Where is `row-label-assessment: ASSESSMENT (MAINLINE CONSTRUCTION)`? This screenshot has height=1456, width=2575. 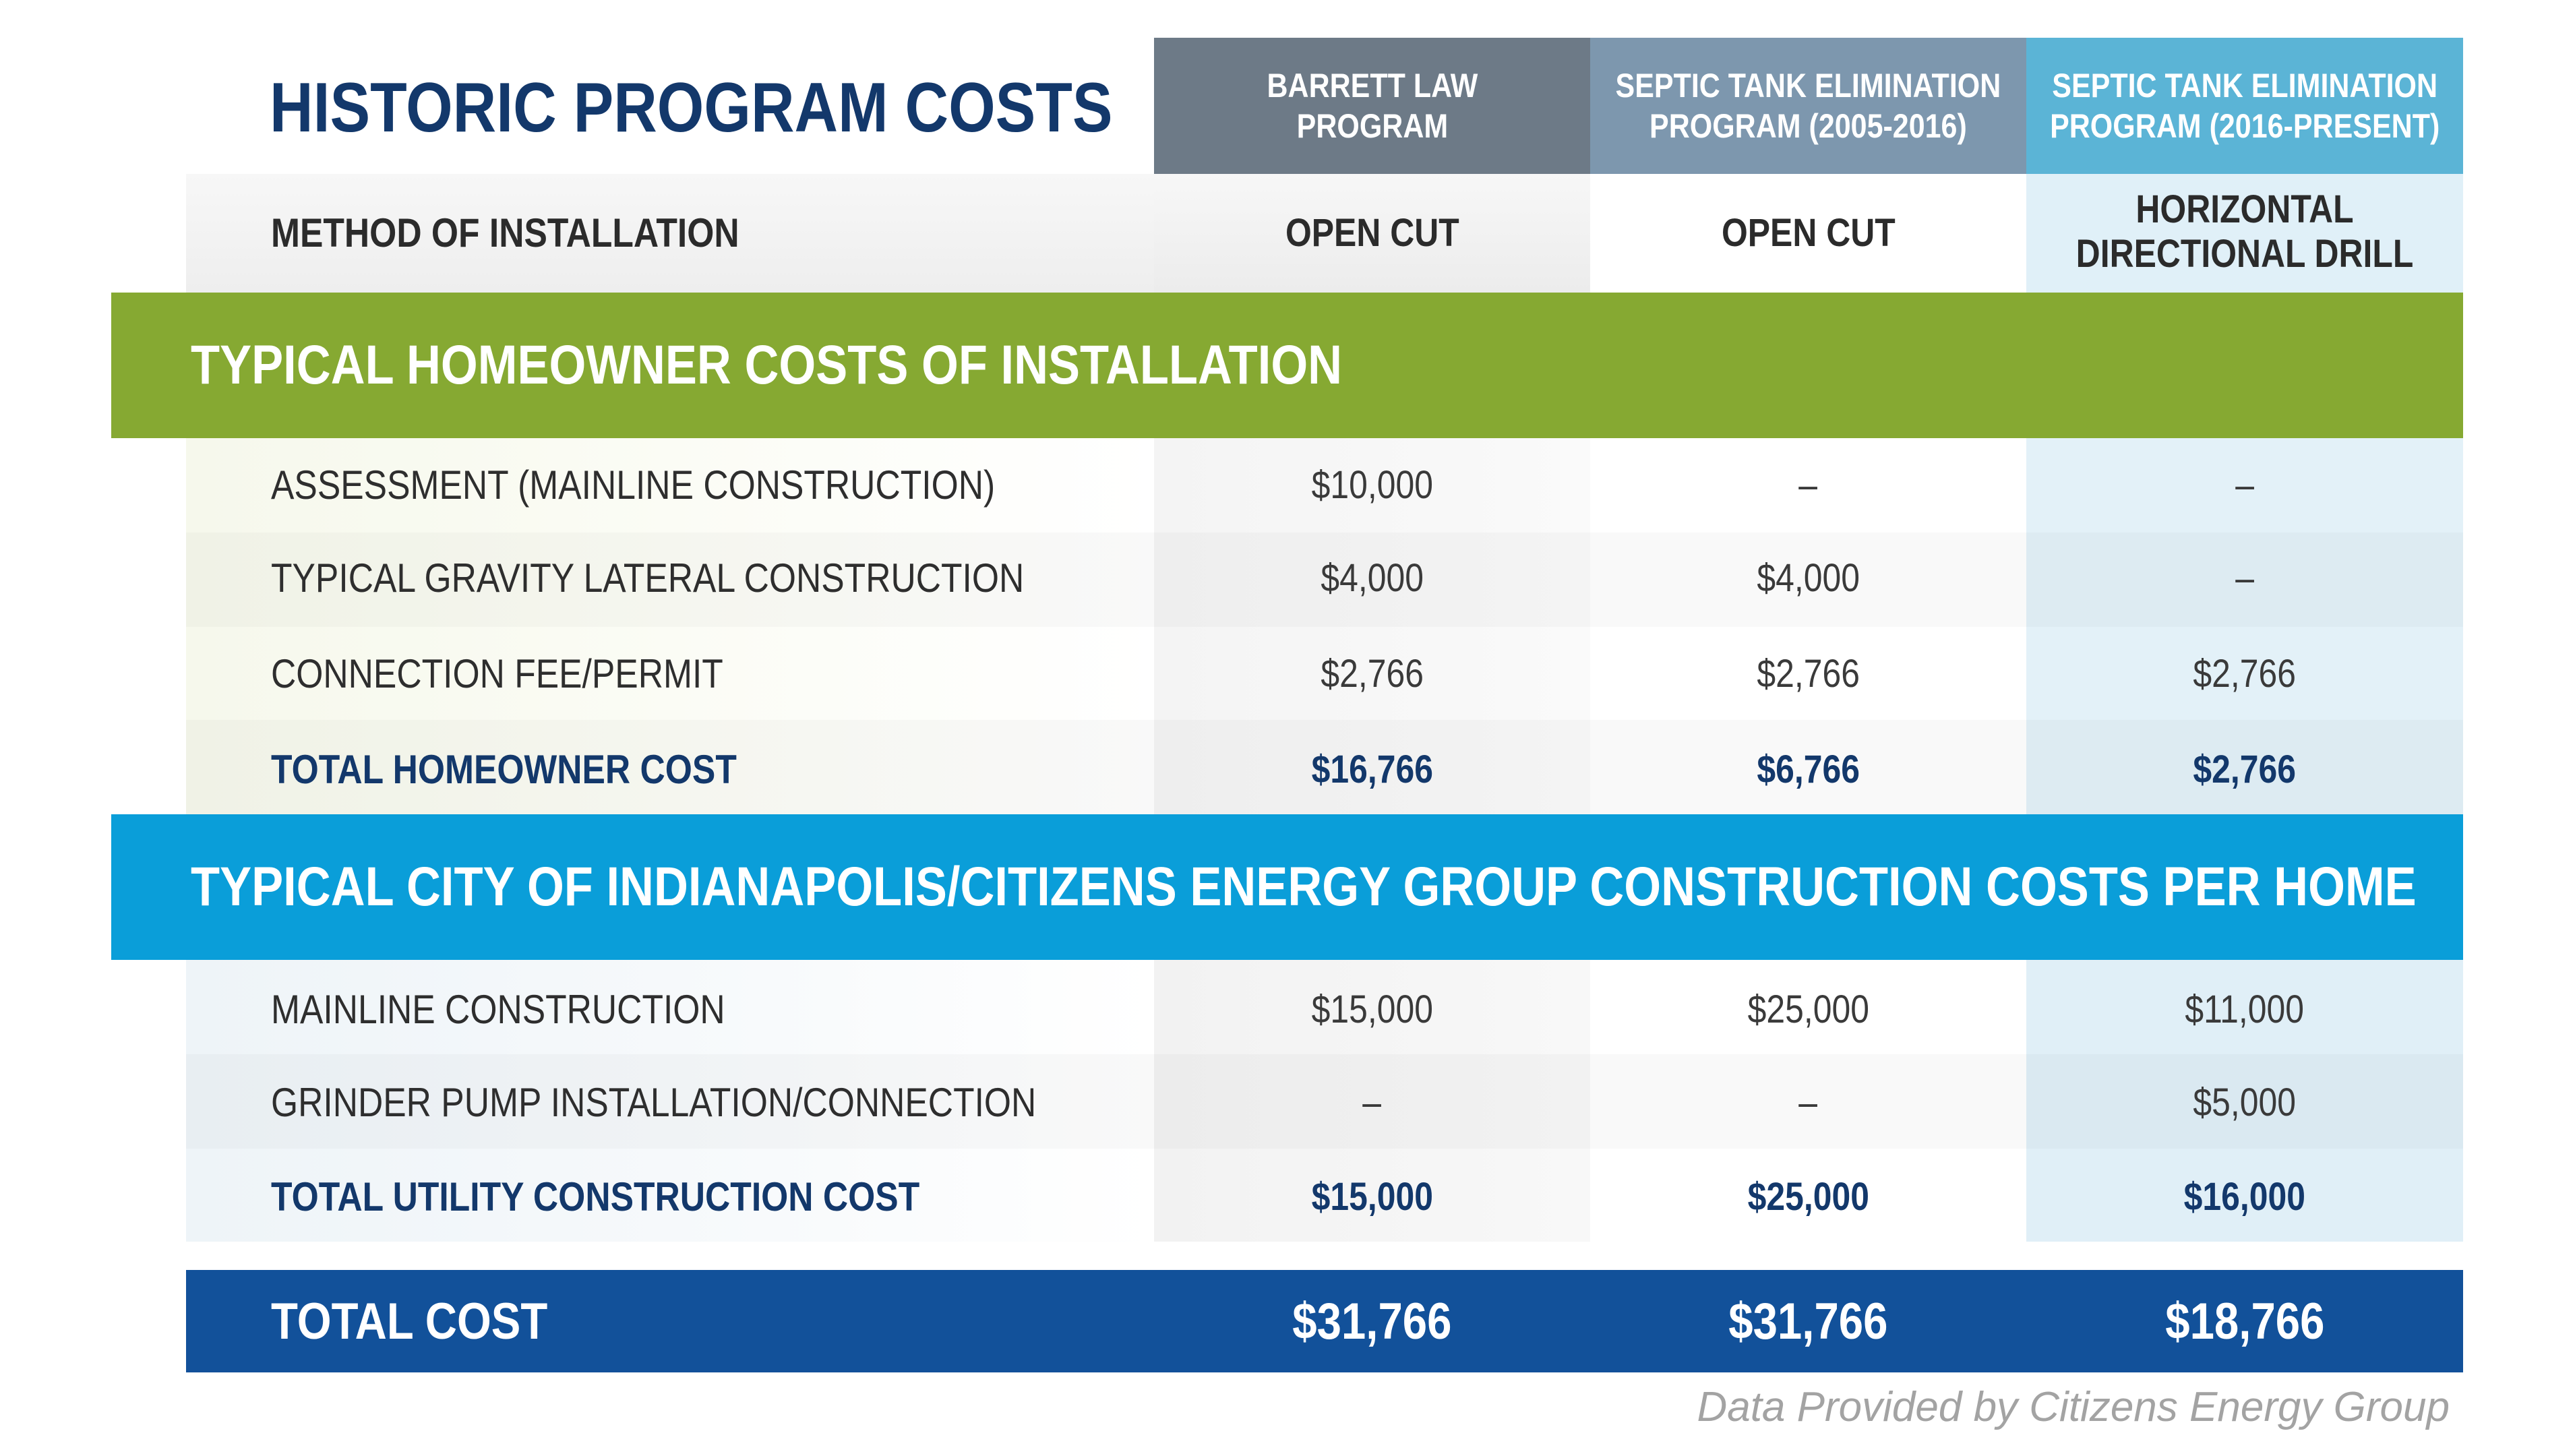 row-label-assessment: ASSESSMENT (MAINLINE CONSTRUCTION) is located at coordinates (692, 485).